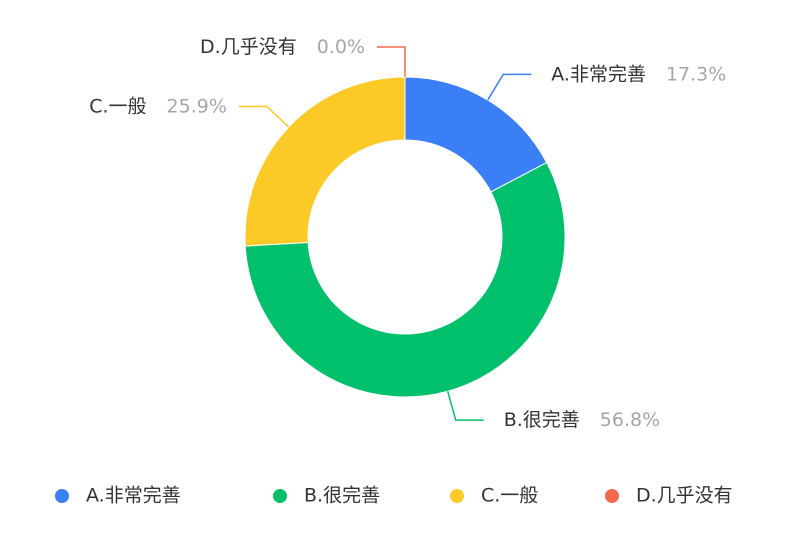  I want to click on slice-label: B.很完善 56.8%, so click(582, 420).